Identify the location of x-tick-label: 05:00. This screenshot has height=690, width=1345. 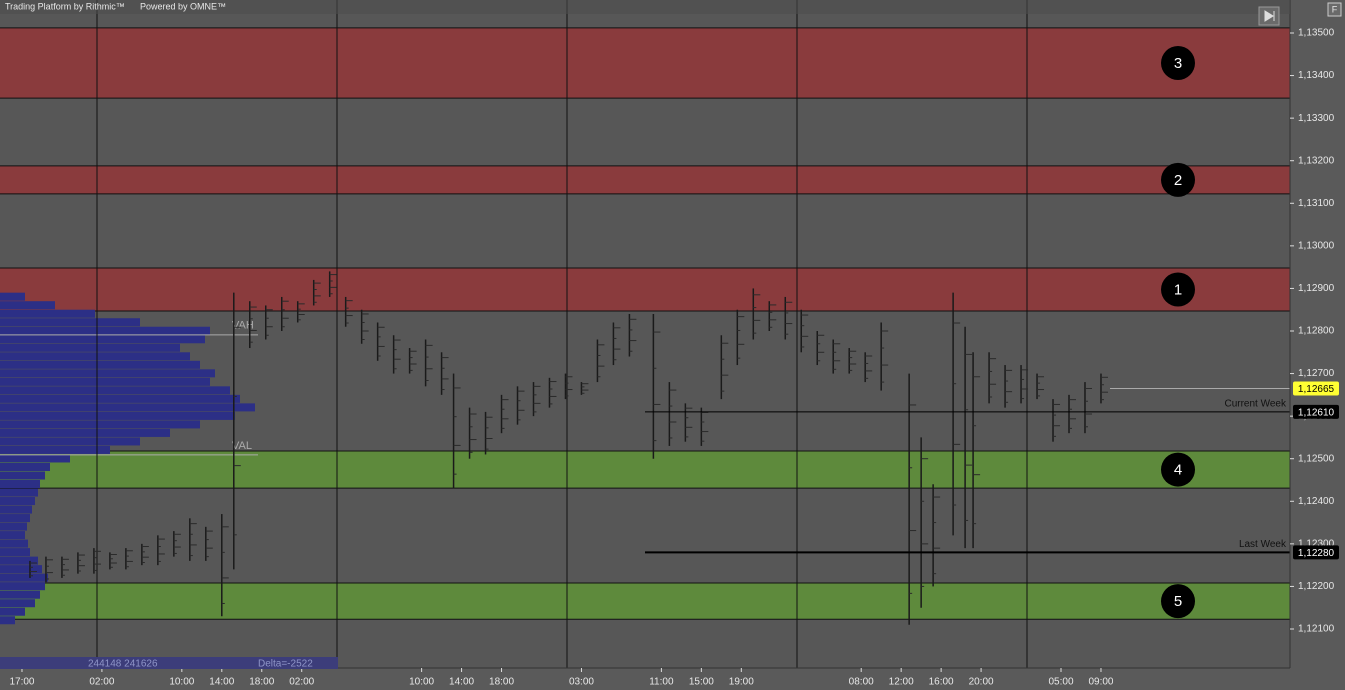
(1060, 682).